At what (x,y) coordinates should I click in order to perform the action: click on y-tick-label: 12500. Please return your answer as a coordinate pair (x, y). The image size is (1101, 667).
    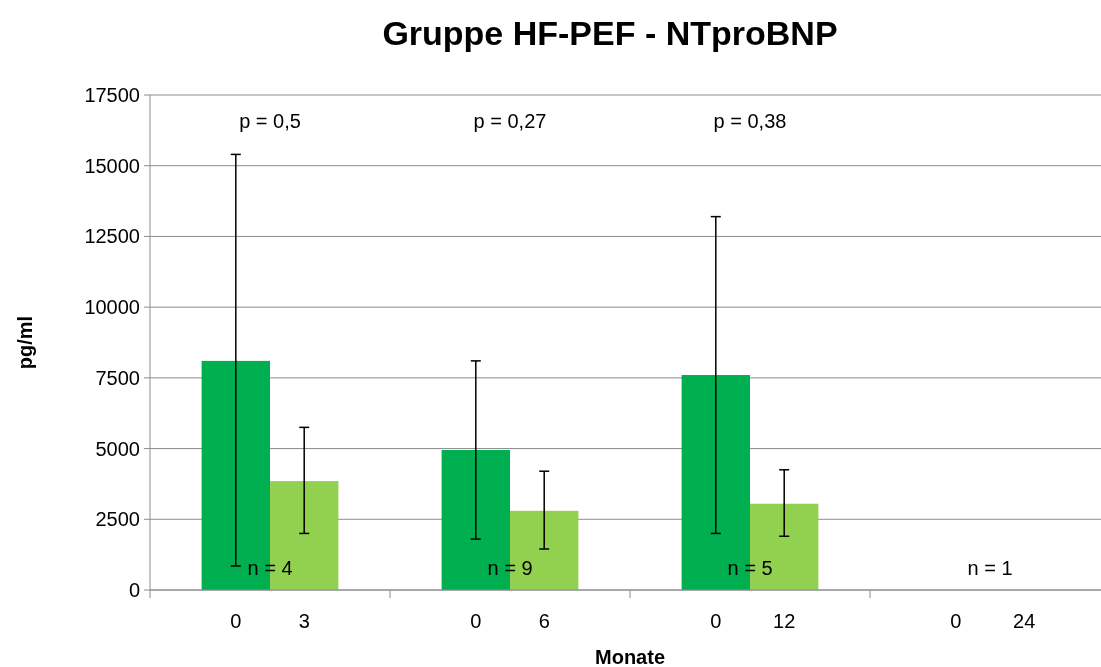
    Looking at the image, I should click on (112, 236).